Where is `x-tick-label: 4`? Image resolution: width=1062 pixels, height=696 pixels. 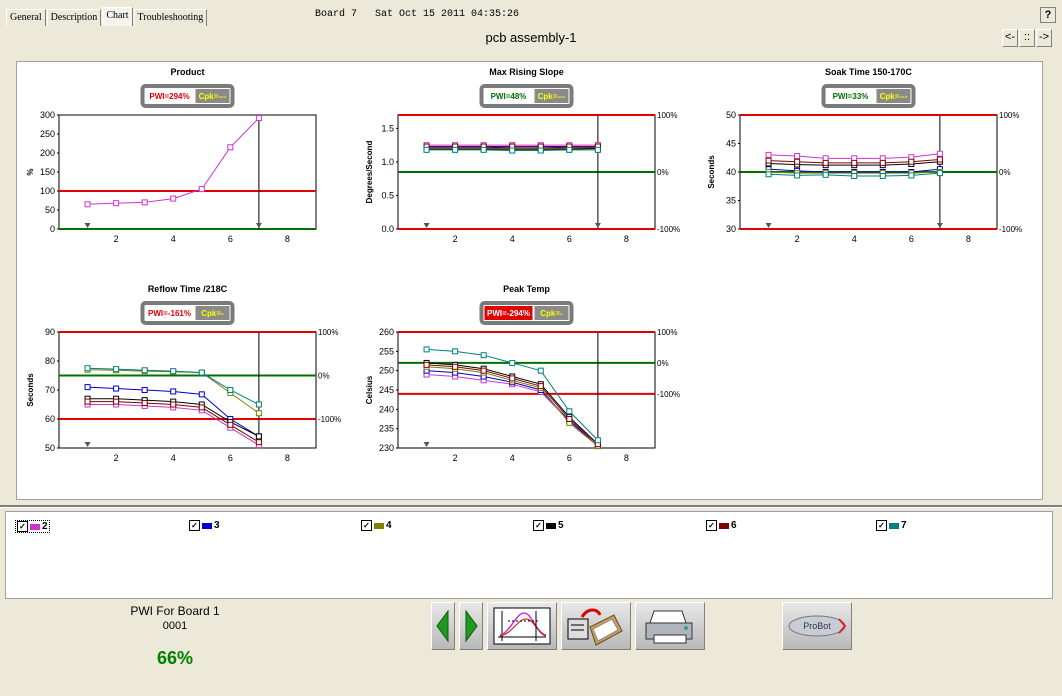 x-tick-label: 4 is located at coordinates (854, 239).